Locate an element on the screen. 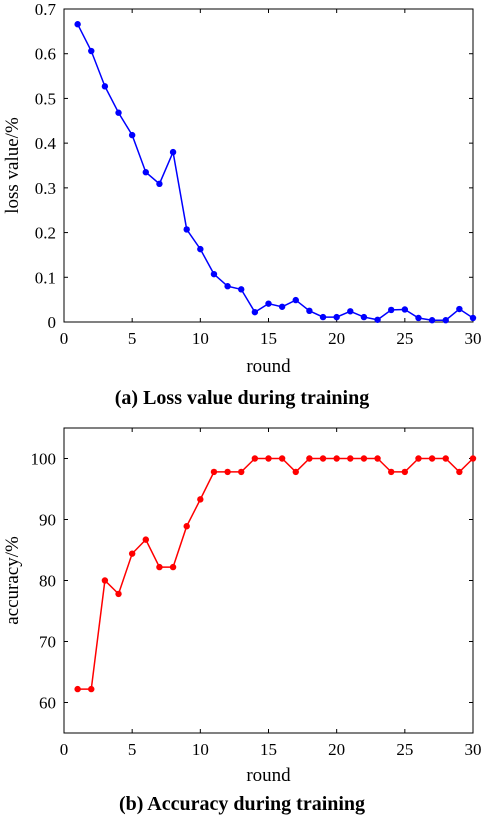 This screenshot has width=484, height=822. loss-y-tick-label: 0.7 is located at coordinates (46, 9).